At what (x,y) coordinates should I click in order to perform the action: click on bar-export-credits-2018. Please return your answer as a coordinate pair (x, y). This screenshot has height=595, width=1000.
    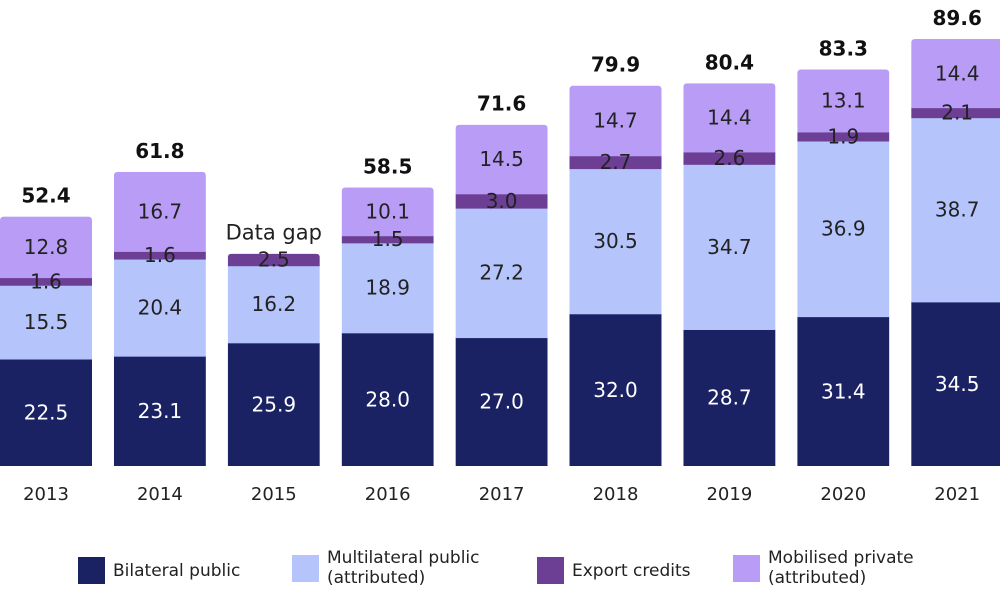
    Looking at the image, I should click on (615, 162).